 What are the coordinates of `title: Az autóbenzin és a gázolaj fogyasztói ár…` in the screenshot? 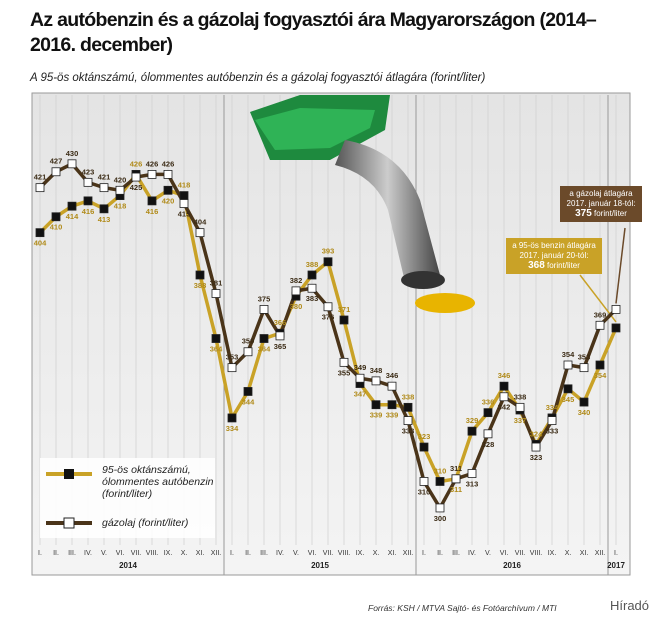 It's located at (313, 32).